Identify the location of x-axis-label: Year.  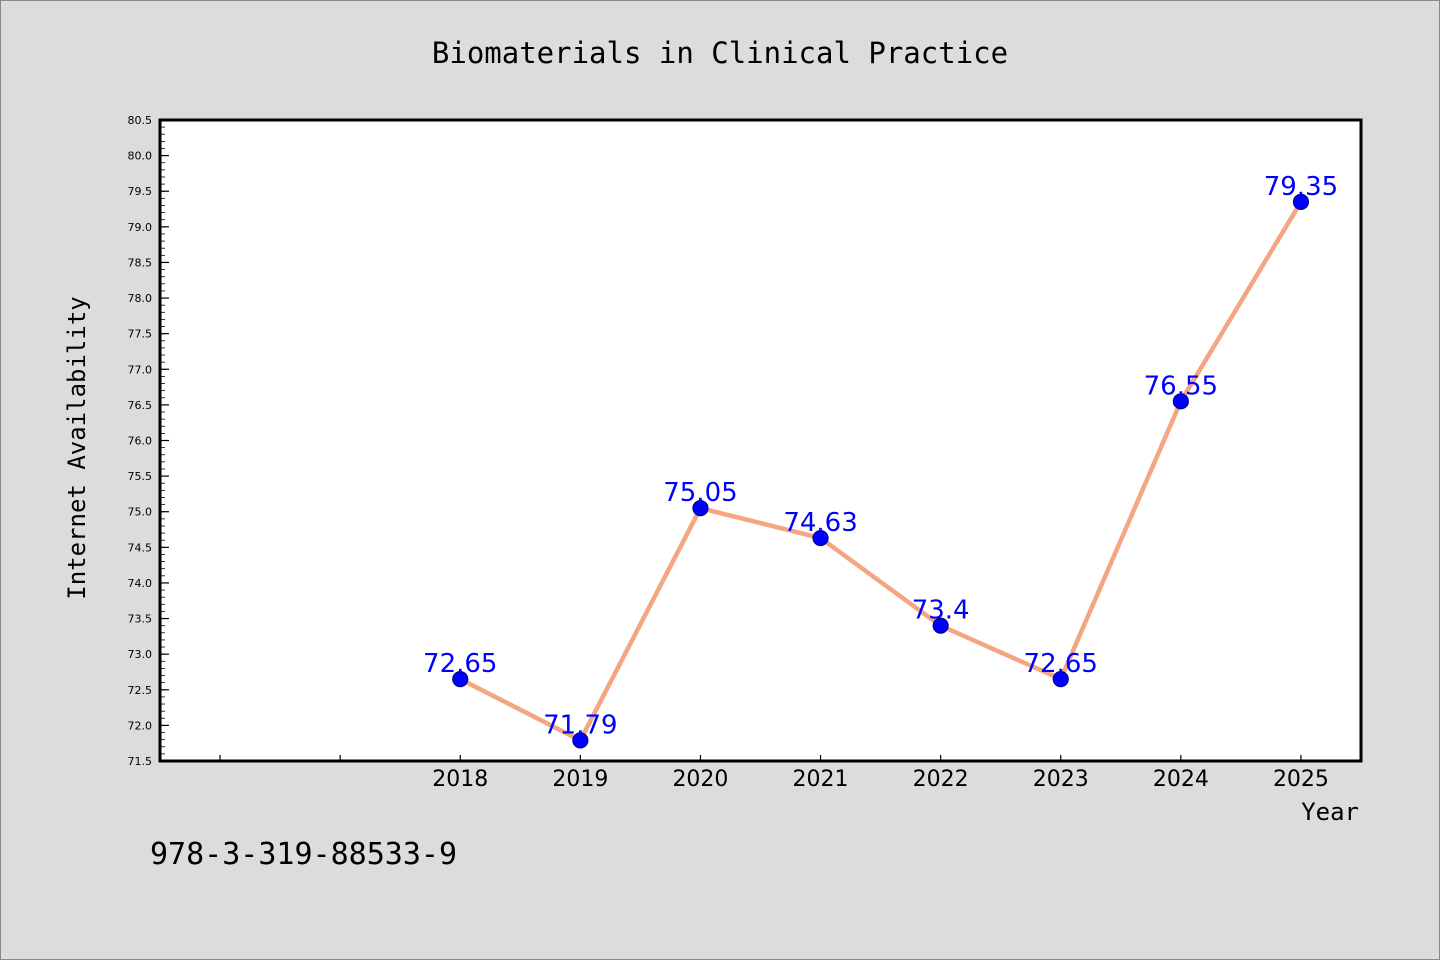
(1330, 812).